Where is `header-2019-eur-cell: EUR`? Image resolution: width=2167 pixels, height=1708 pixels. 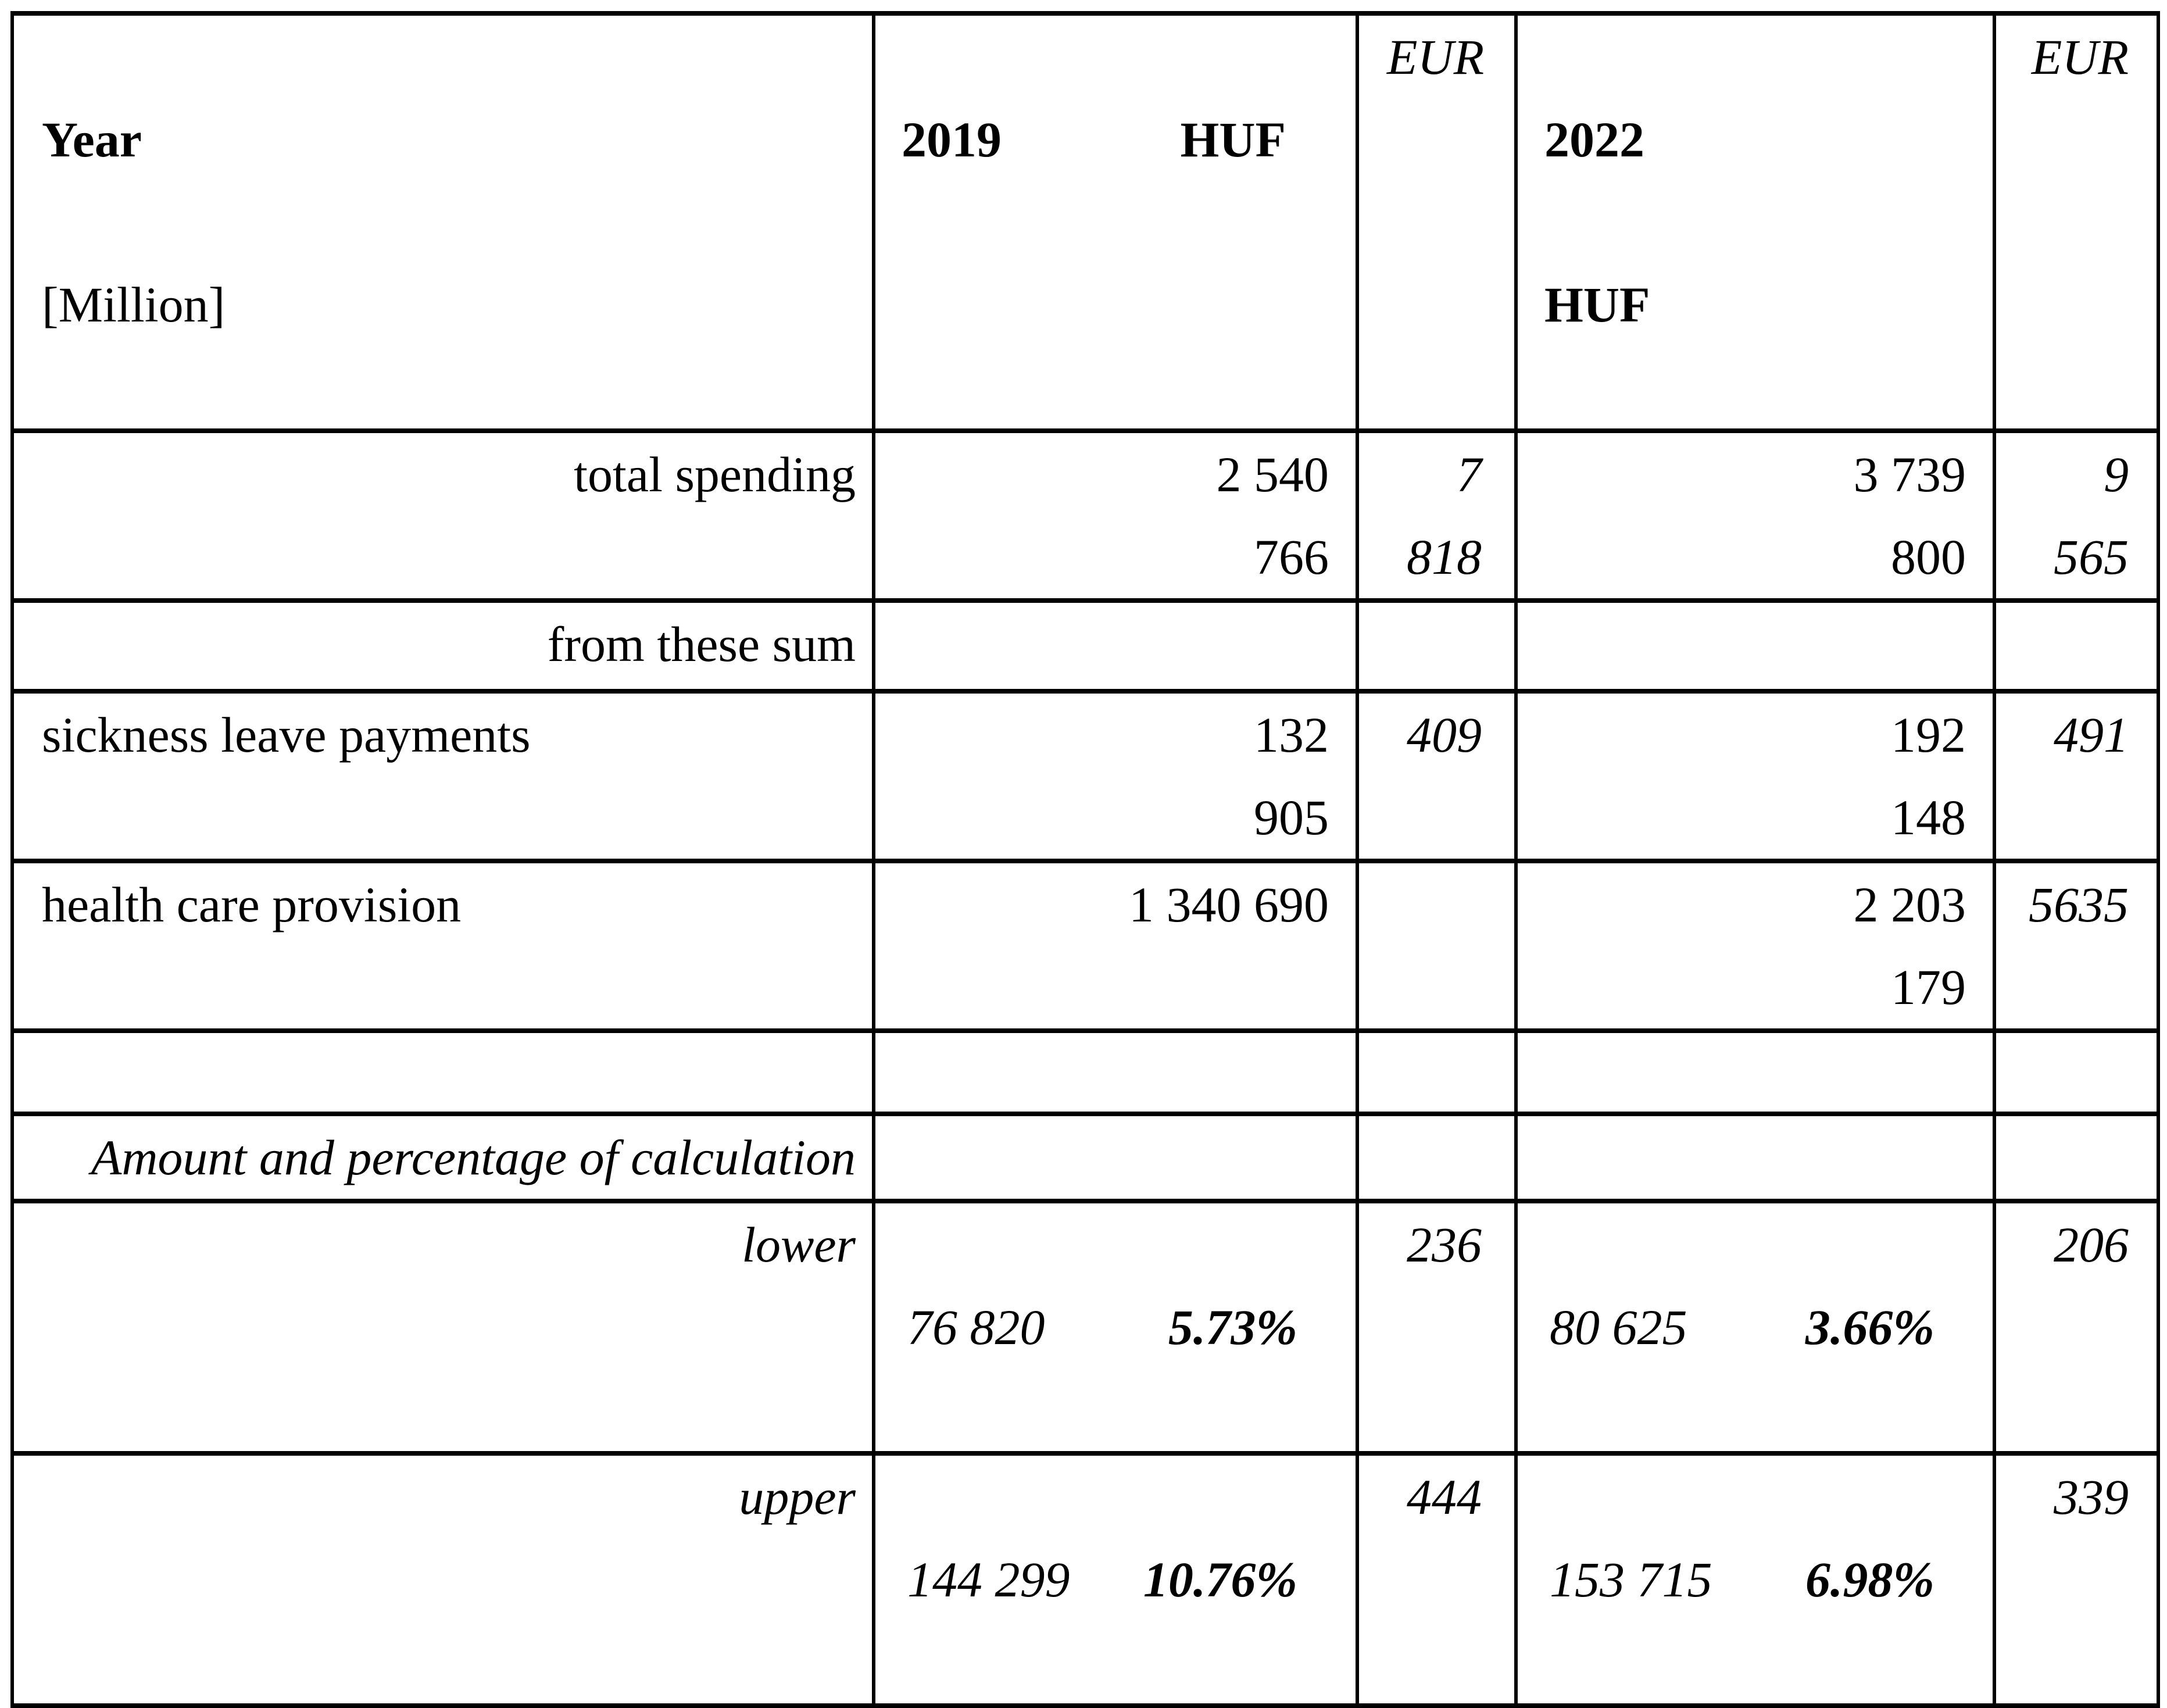 header-2019-eur-cell: EUR is located at coordinates (1437, 222).